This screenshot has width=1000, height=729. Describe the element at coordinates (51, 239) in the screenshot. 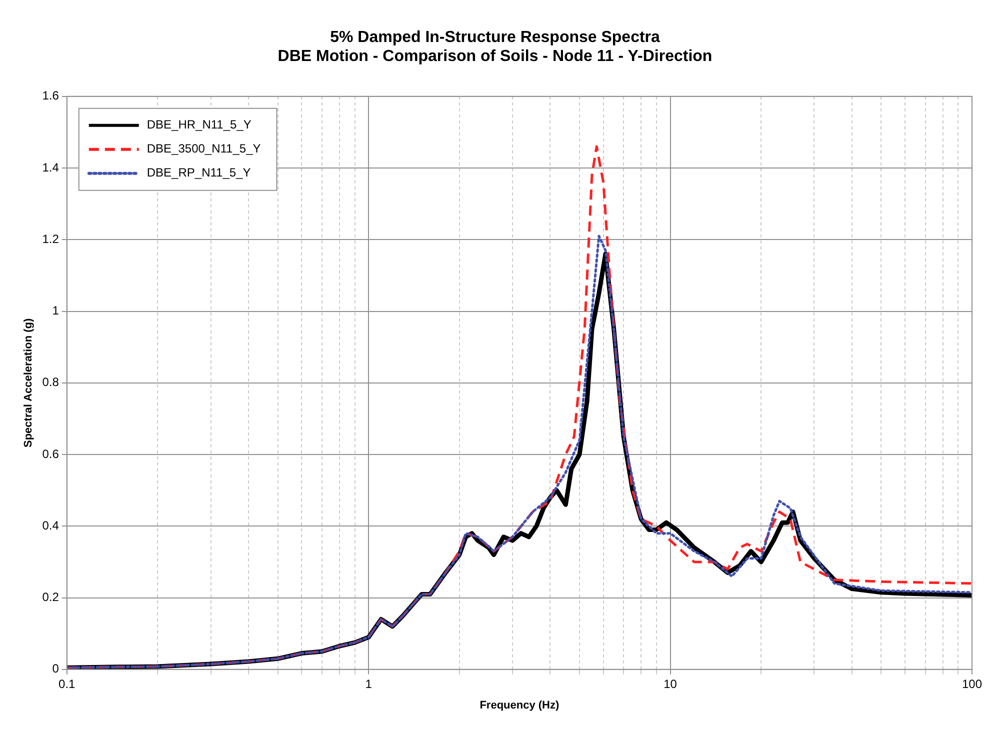

I see `y-tick-label: 1.2` at that location.